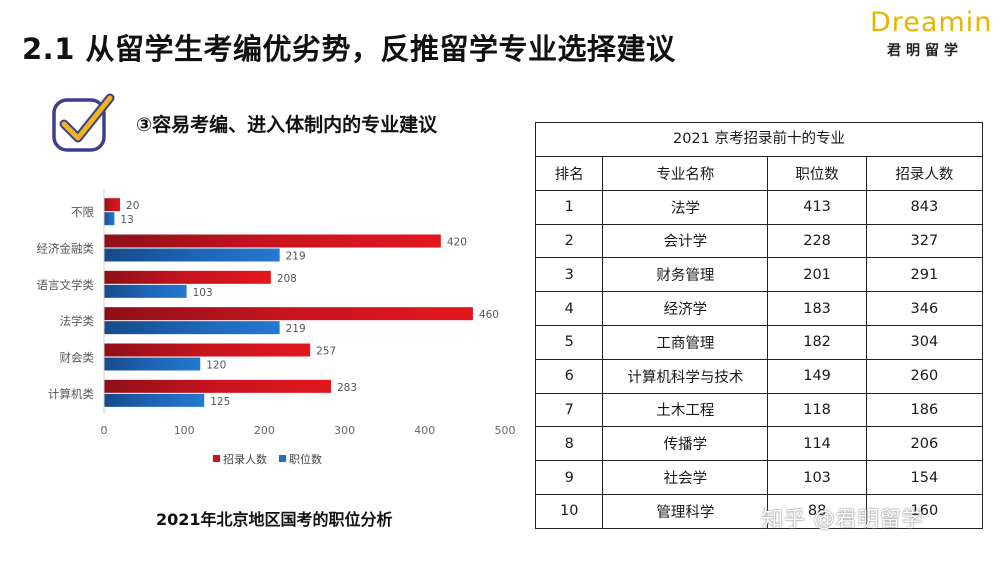 The height and width of the screenshot is (561, 1000). I want to click on table-cell: 413, so click(817, 207).